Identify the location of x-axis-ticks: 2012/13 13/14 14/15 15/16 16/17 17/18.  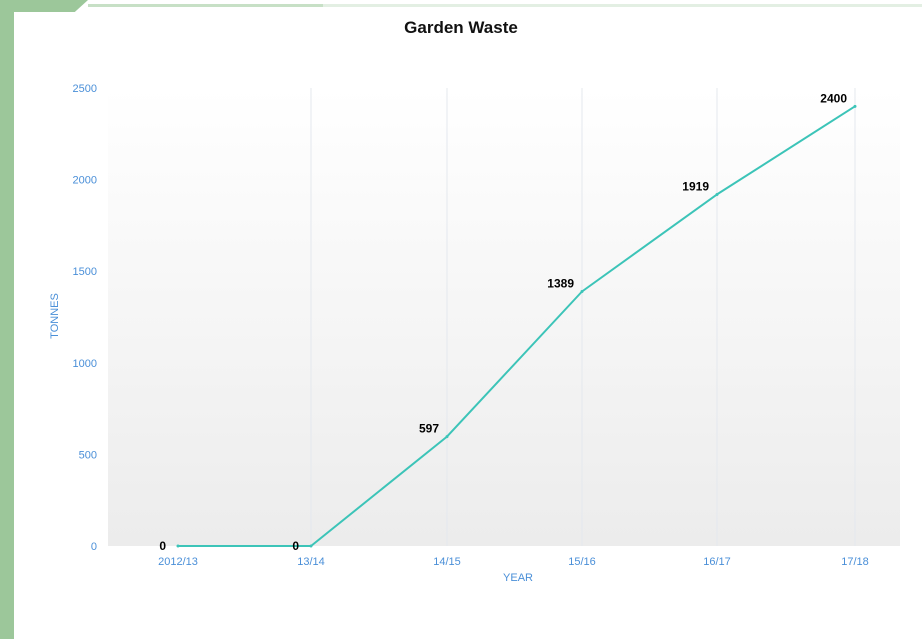
(513, 562).